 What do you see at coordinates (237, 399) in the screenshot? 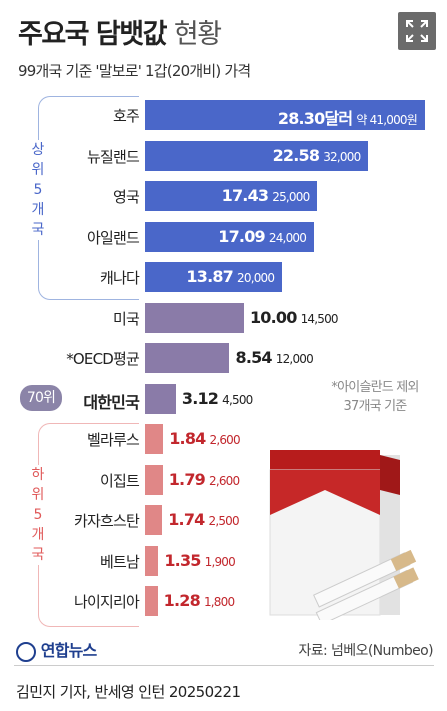
I see `value-krw: 4,500` at bounding box center [237, 399].